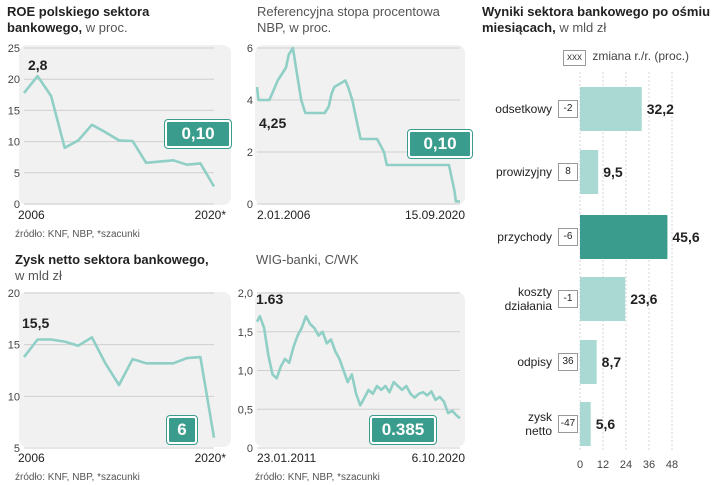 The height and width of the screenshot is (485, 720). I want to click on wyniki-title-line2-rest: w mld zł, so click(581, 27).